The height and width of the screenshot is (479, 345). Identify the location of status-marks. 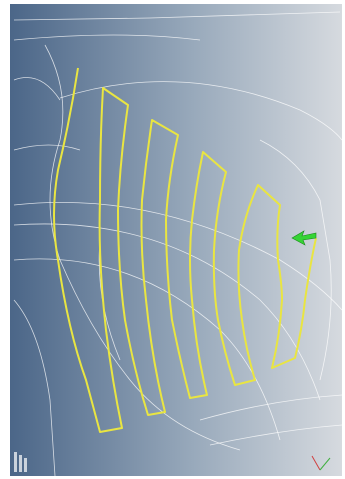
(20, 462).